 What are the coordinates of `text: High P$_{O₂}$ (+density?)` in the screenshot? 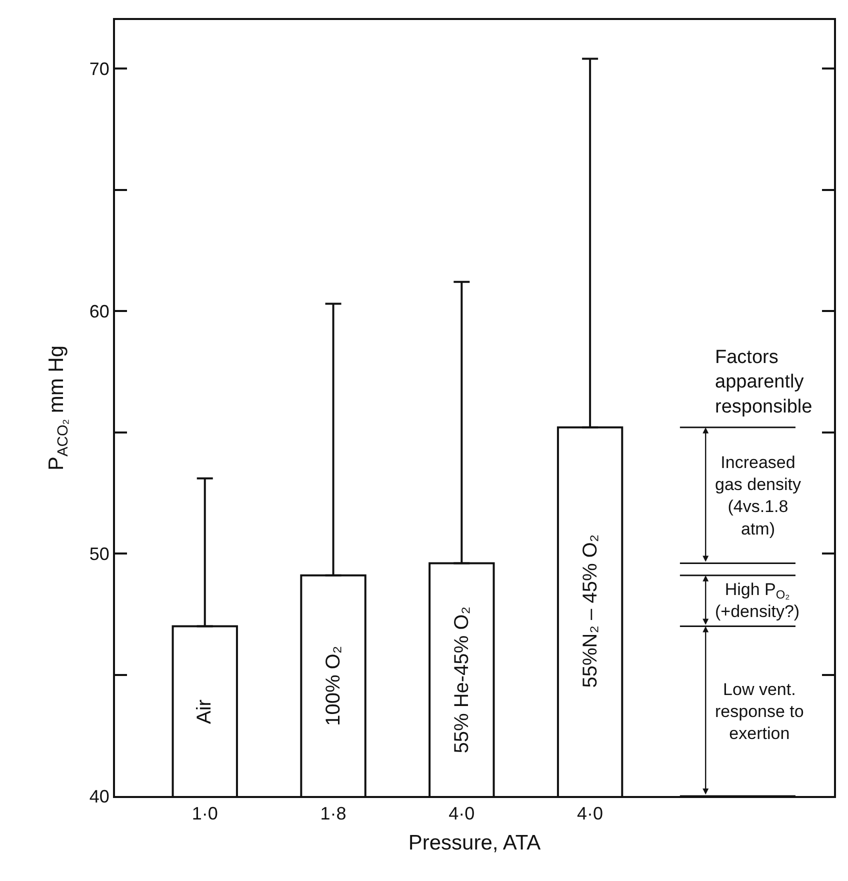 It's located at (757, 601).